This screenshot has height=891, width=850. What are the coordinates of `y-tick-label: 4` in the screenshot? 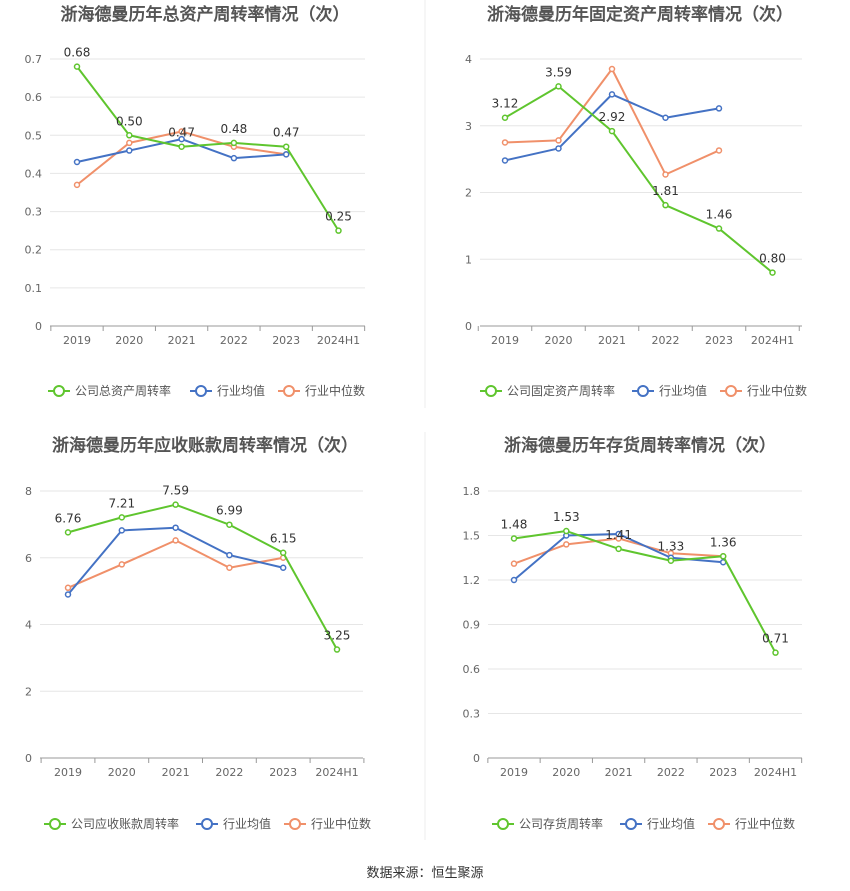 It's located at (468, 59).